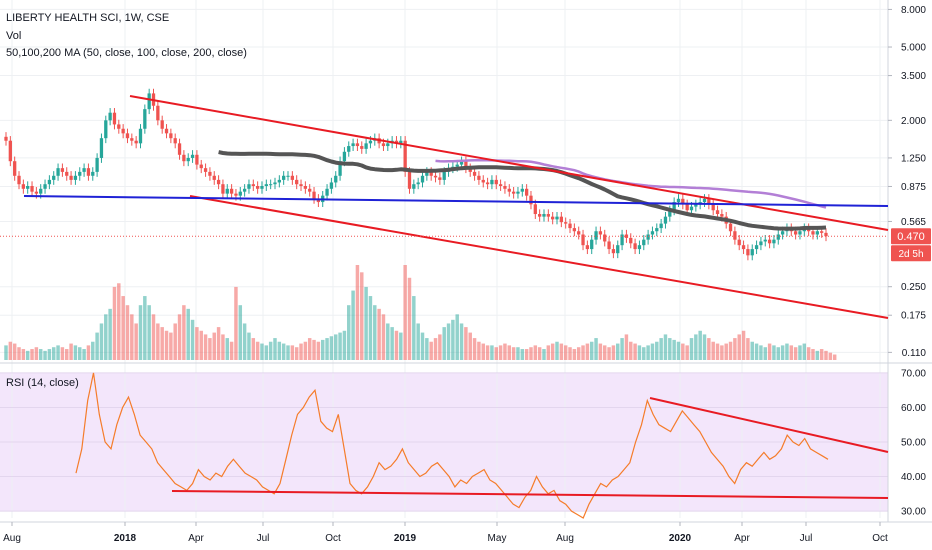 The image size is (932, 550). What do you see at coordinates (565, 538) in the screenshot?
I see `time-axis-label: Aug` at bounding box center [565, 538].